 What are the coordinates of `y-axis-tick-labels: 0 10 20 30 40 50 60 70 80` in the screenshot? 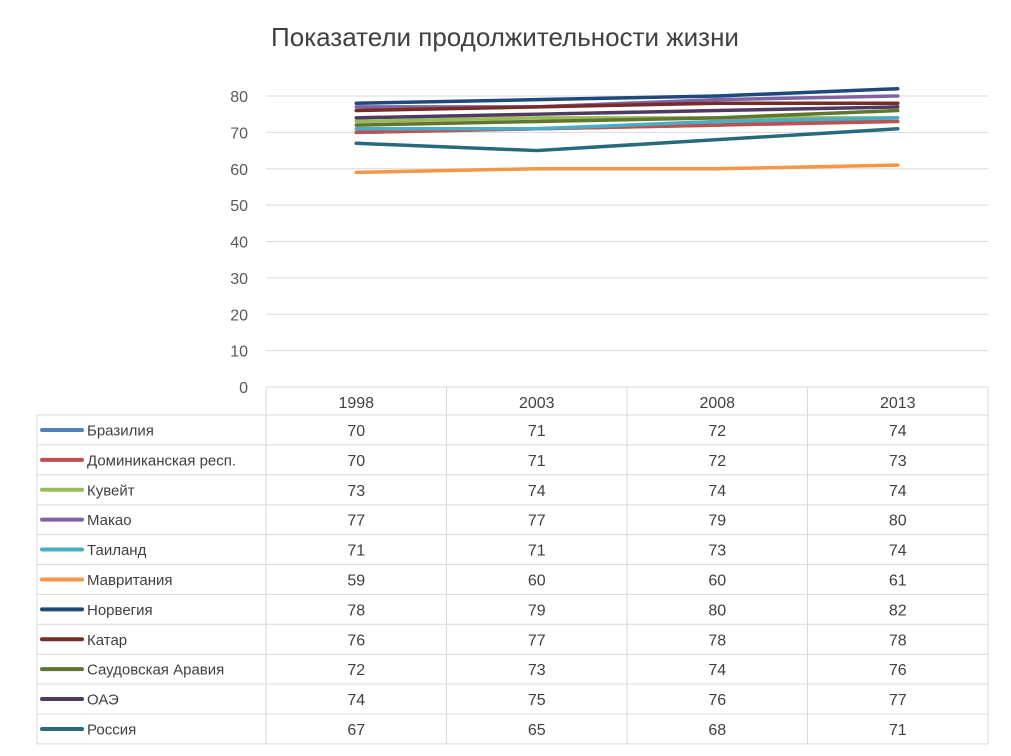 It's located at (239, 243).